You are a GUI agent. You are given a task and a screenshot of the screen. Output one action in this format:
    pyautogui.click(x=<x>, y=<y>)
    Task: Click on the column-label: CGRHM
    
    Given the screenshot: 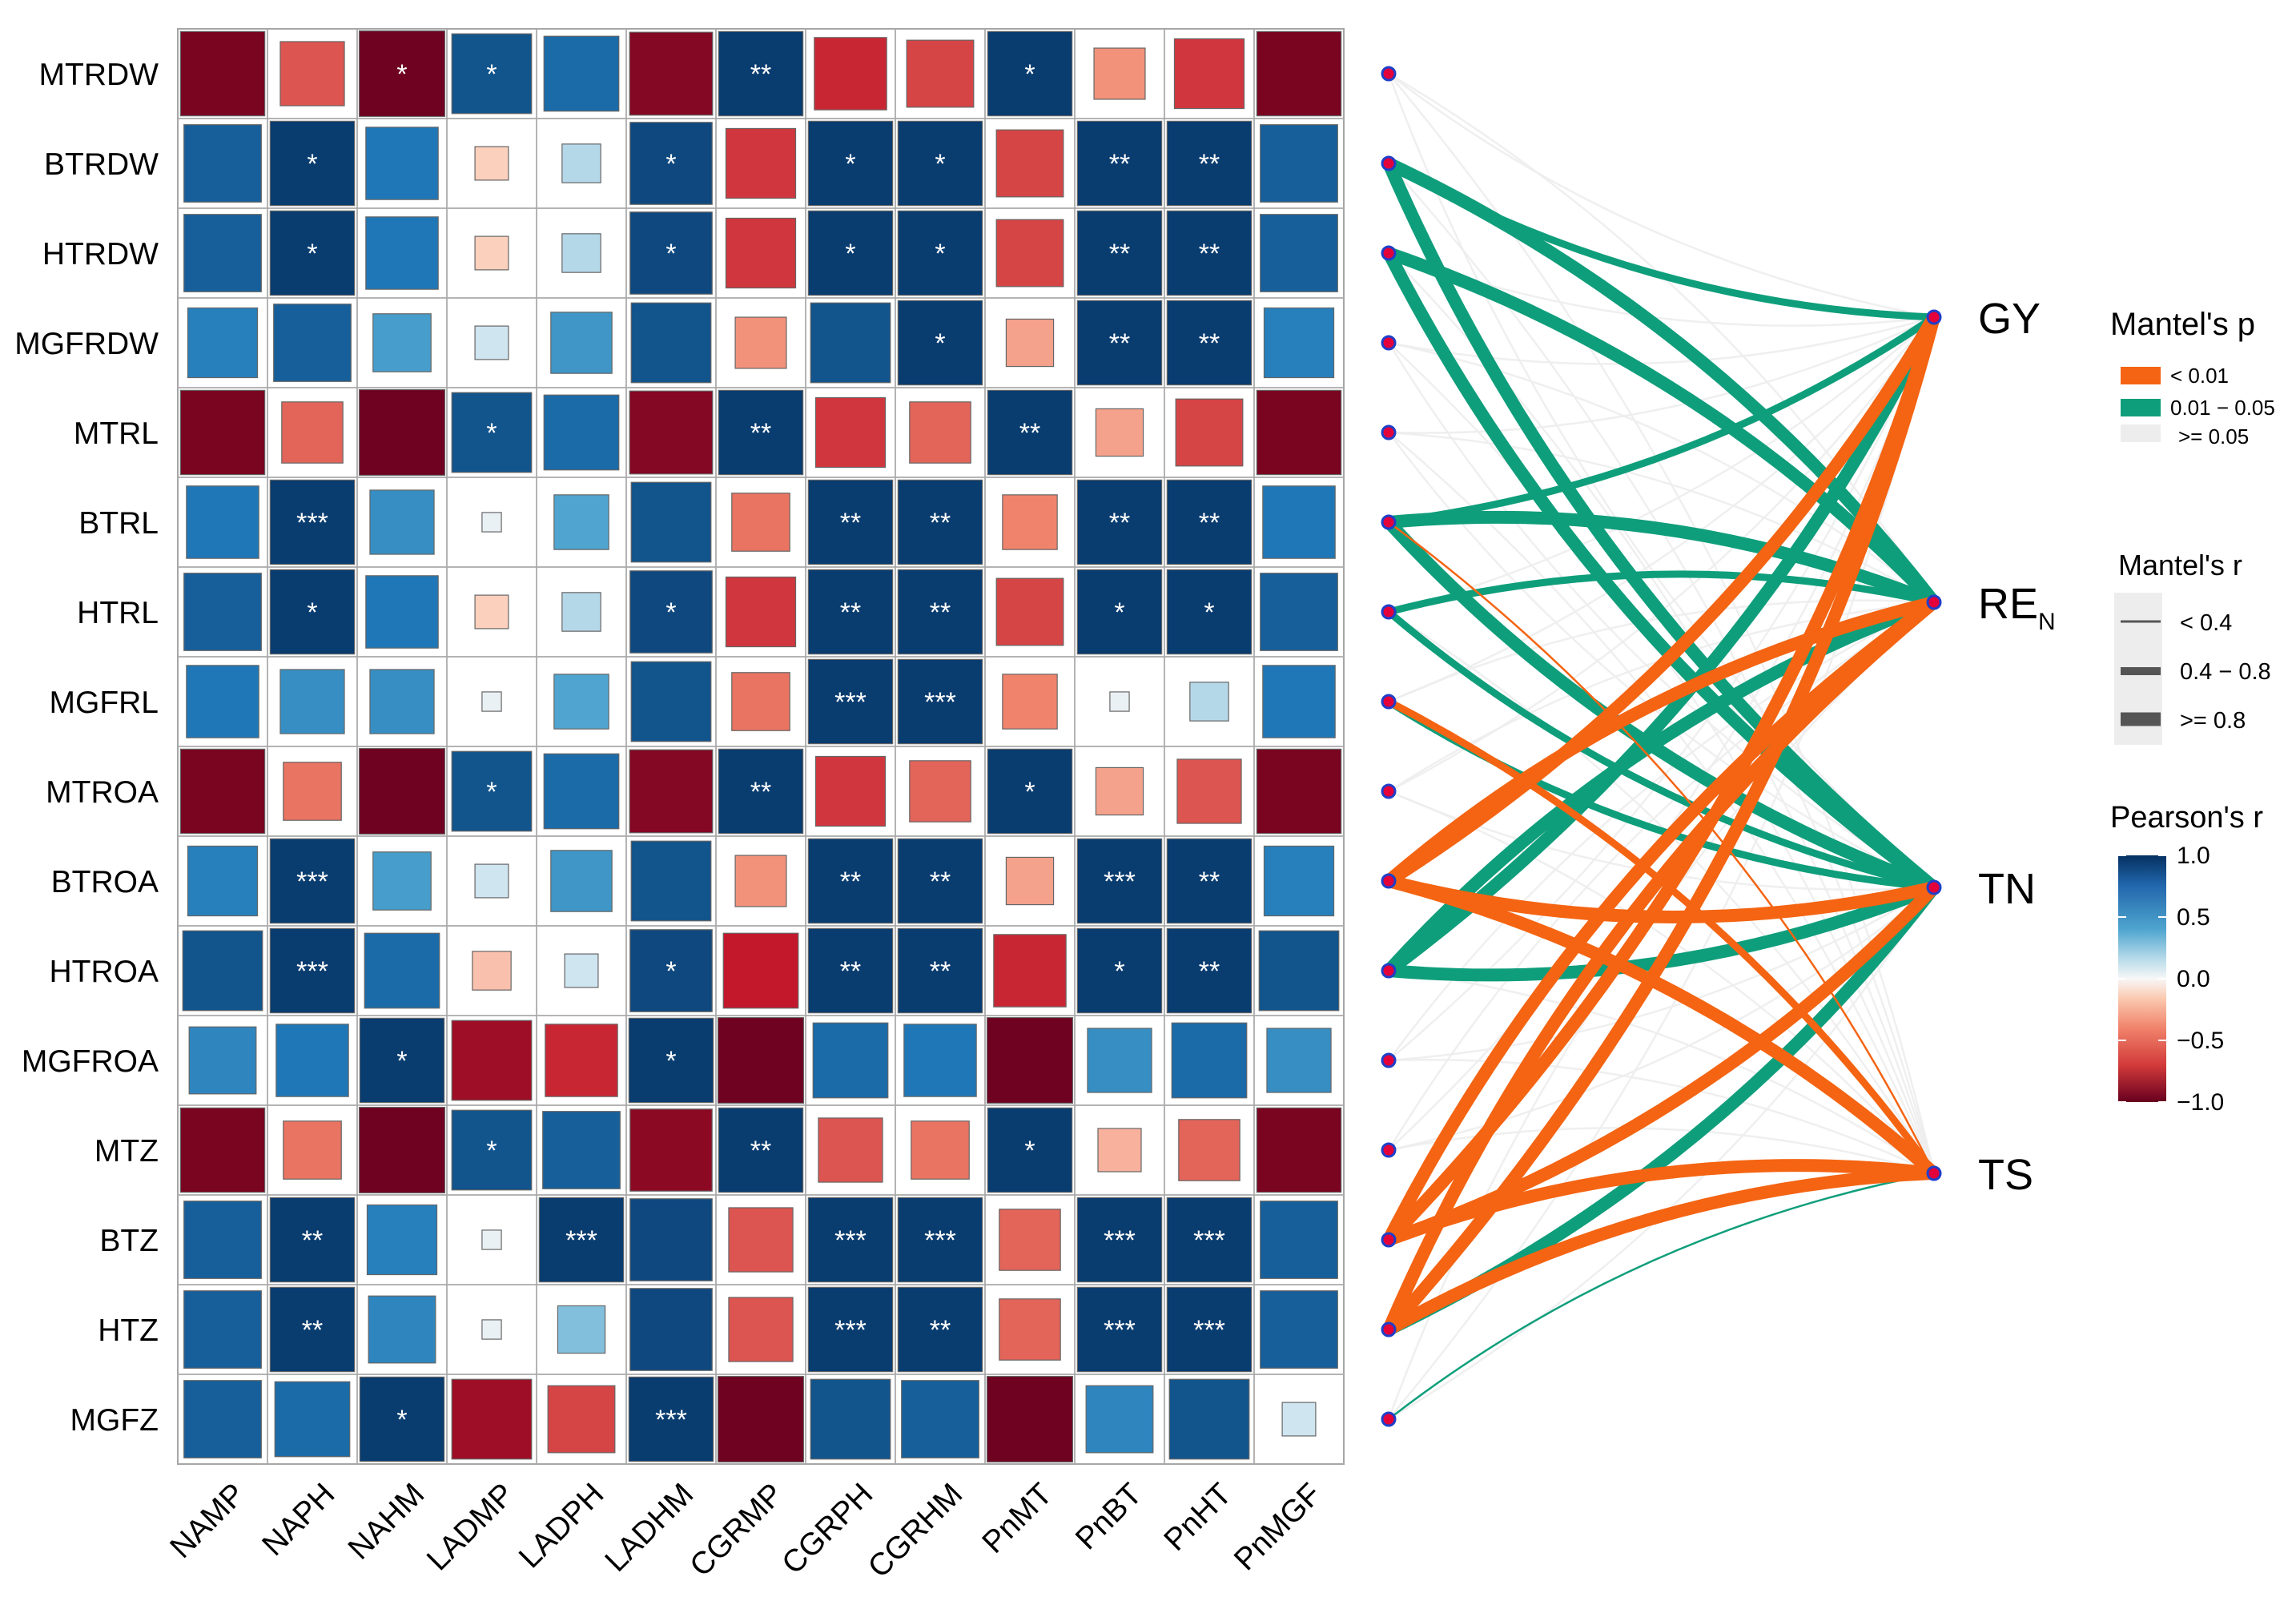 What is the action you would take?
    pyautogui.click(x=916, y=1531)
    